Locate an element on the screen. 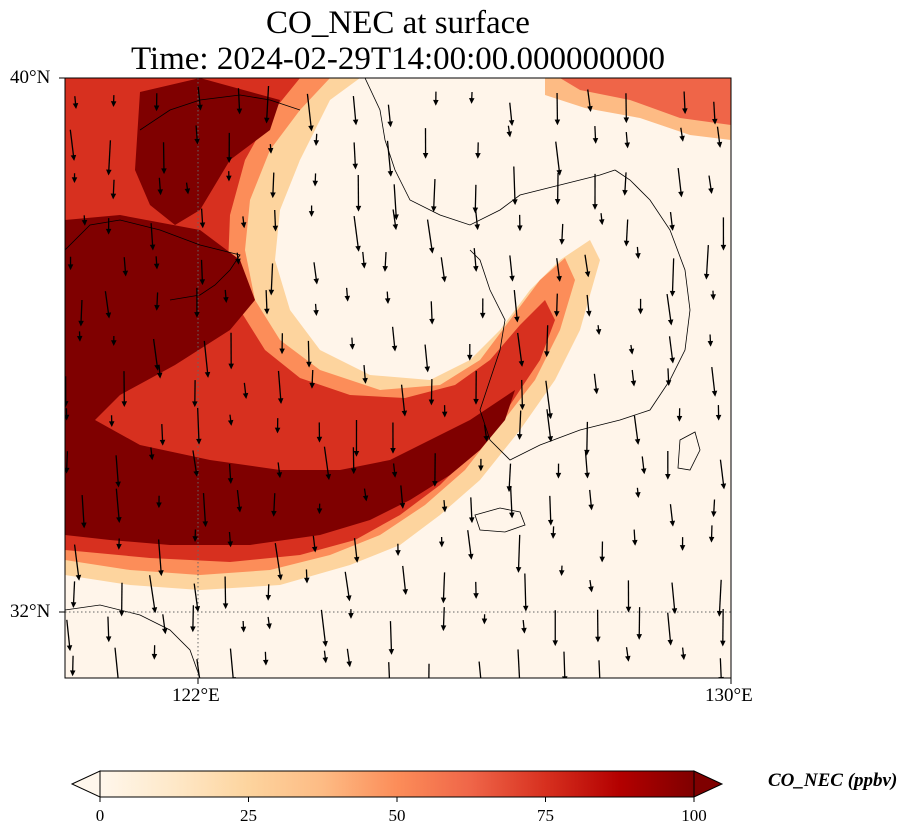 The width and height of the screenshot is (920, 836). map-time-subtitle: Time: 2024-02-29T14:00:00.000000000 is located at coordinates (398, 59).